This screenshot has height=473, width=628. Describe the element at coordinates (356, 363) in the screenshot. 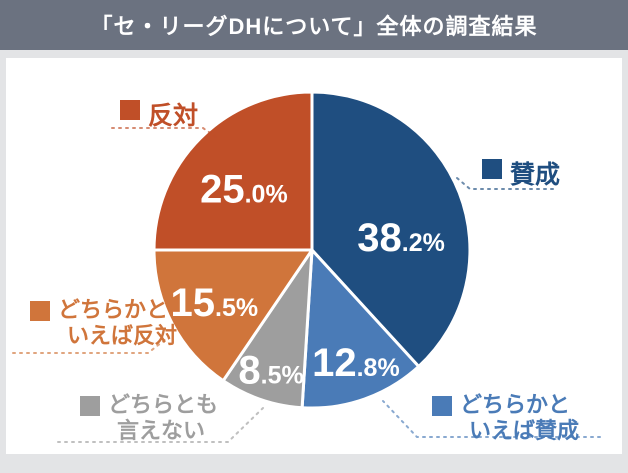

I see `pie-value-dochiraka-sansei: 12.8%` at that location.